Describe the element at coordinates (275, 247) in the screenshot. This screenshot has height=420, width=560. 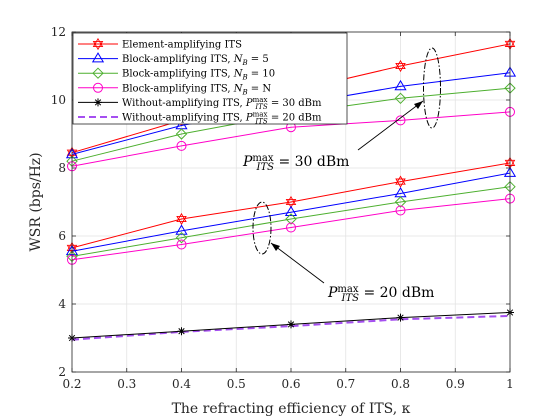
I see `arrowhead-20dbm` at that location.